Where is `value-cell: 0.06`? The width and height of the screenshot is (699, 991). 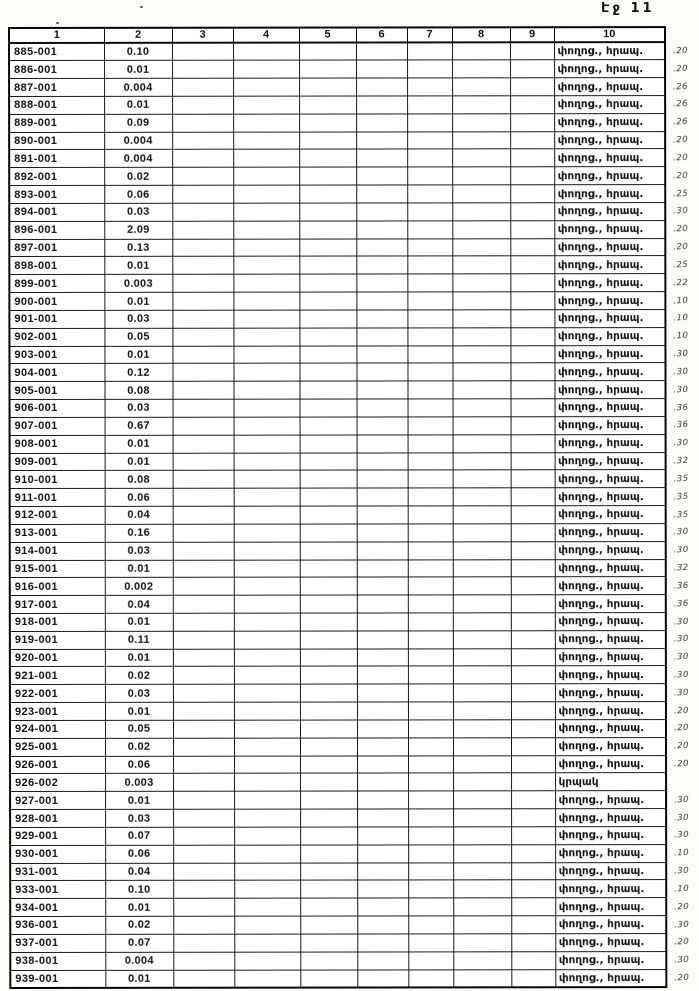
value-cell: 0.06 is located at coordinates (139, 764).